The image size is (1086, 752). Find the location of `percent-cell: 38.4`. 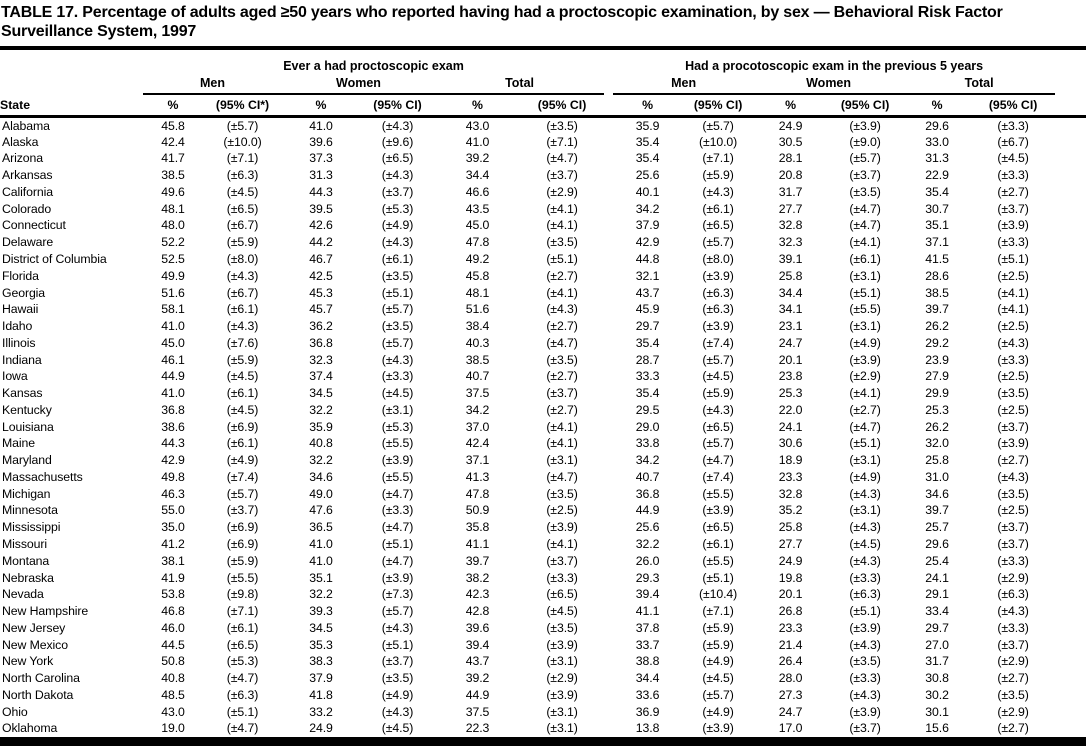

percent-cell: 38.4 is located at coordinates (477, 326).